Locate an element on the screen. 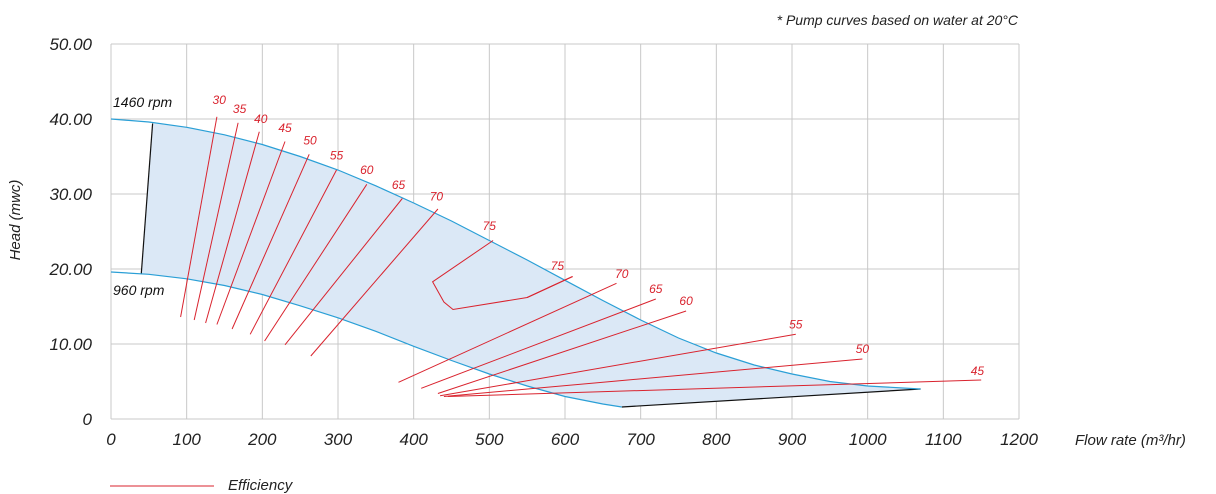  x-tick-label: 1100 is located at coordinates (943, 439).